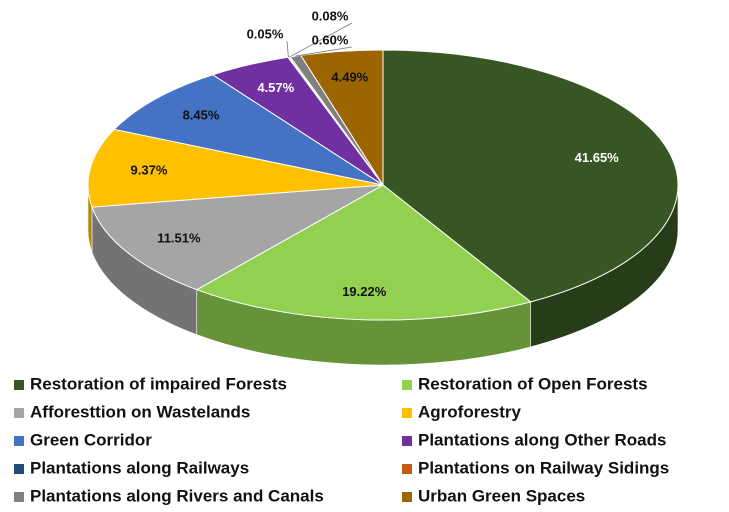  I want to click on legend-label: Agroforestry, so click(470, 411).